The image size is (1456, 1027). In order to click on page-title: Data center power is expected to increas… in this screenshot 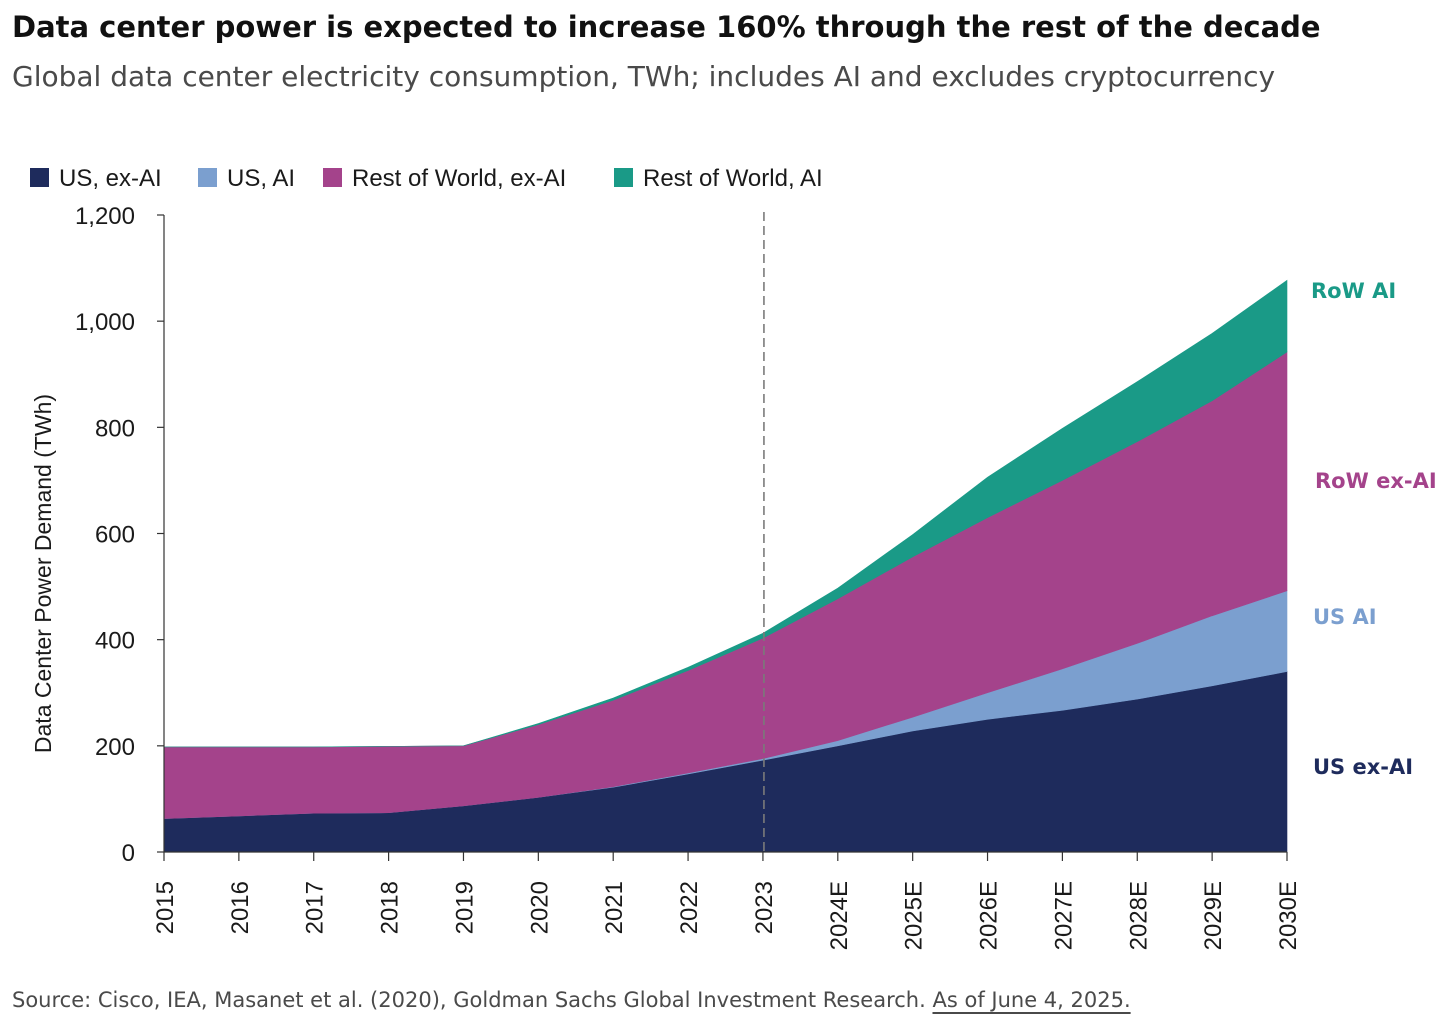, I will do `click(666, 27)`.